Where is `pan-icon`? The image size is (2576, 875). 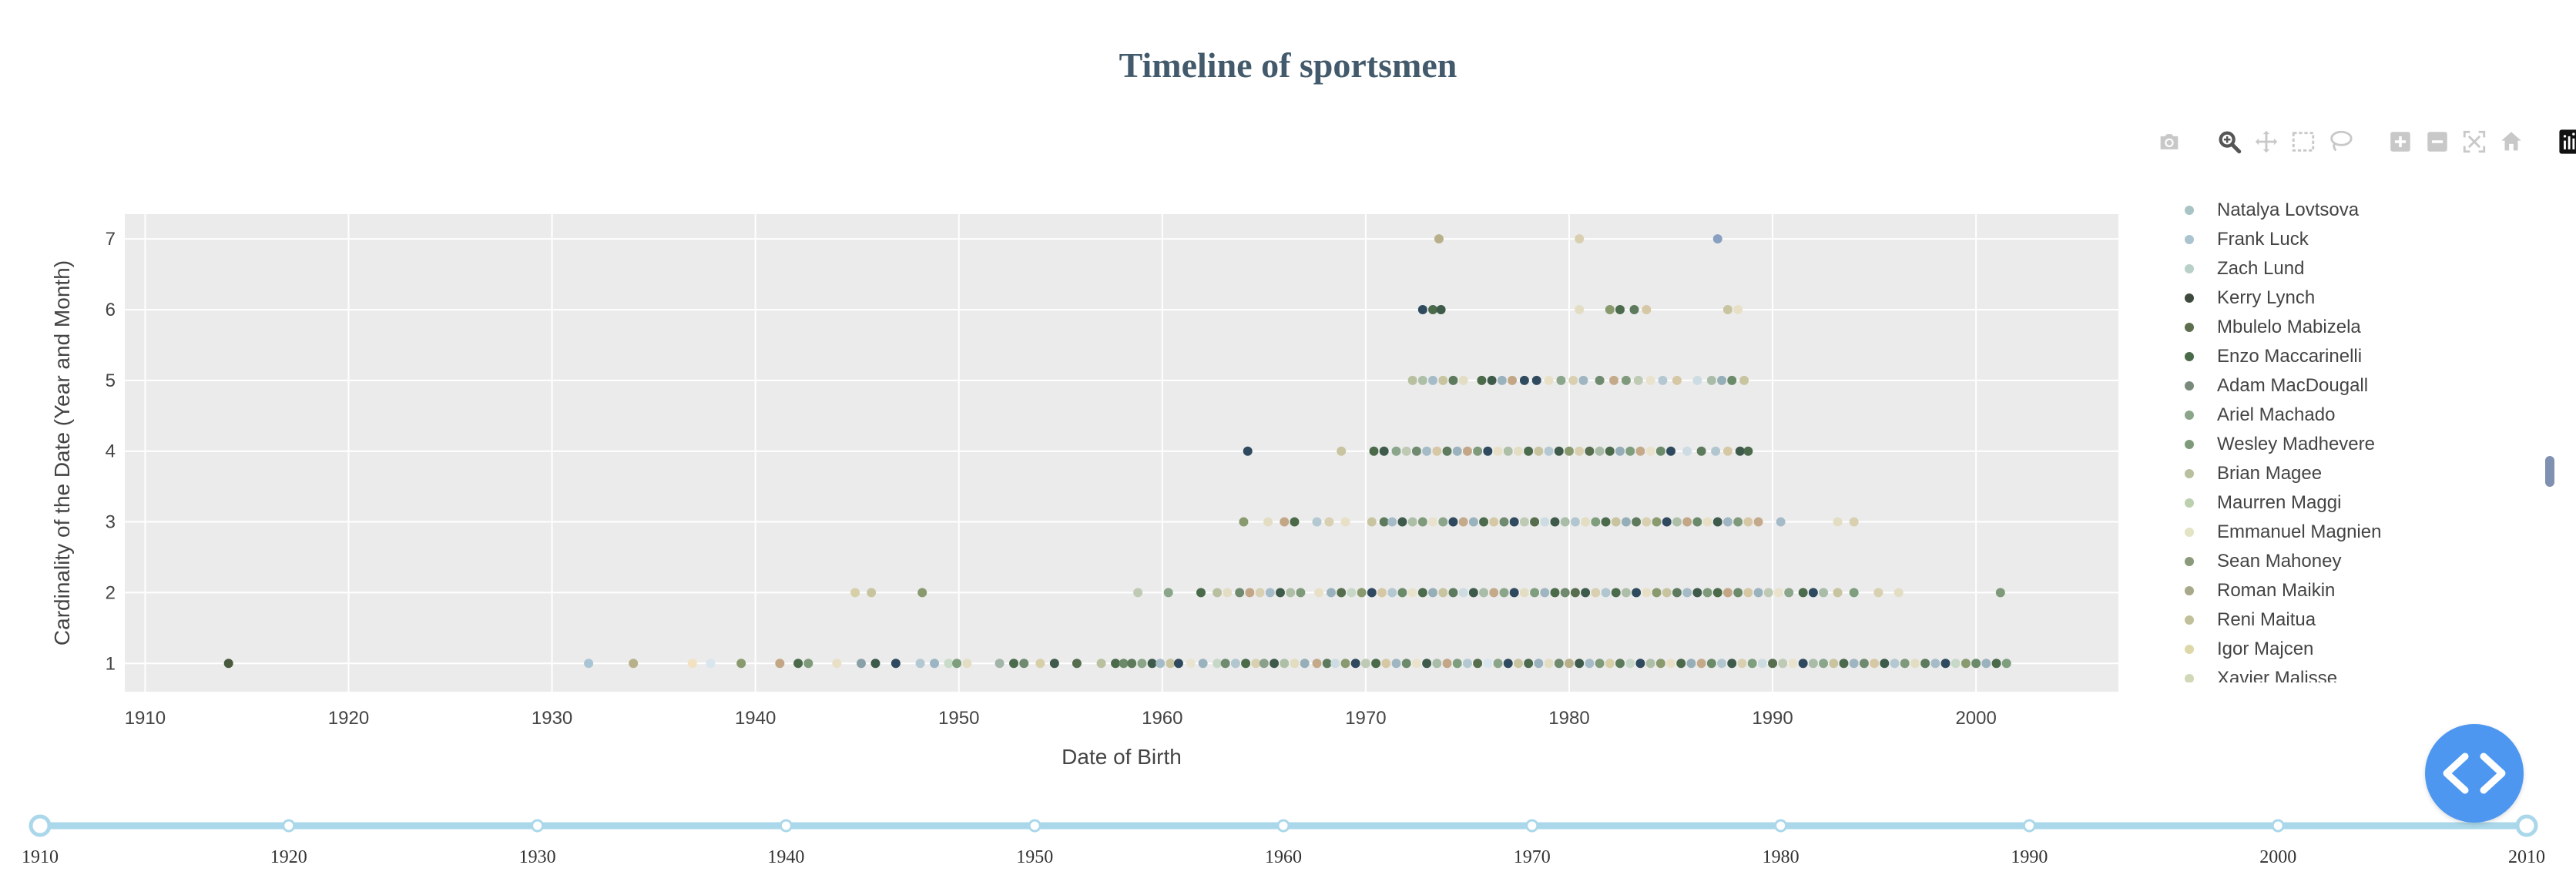
pan-icon is located at coordinates (2266, 141).